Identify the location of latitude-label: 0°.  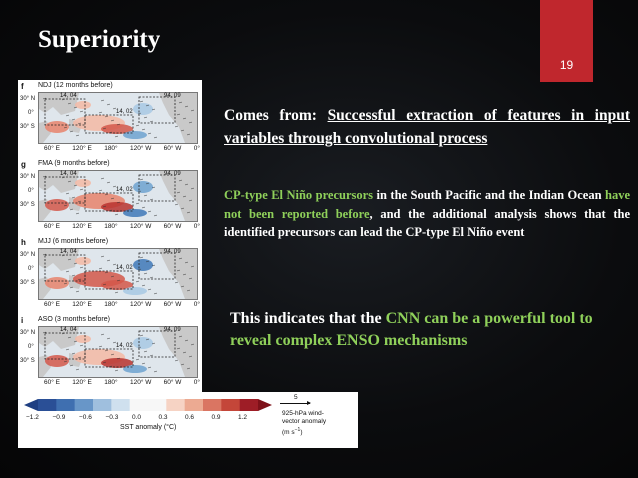
(31, 347).